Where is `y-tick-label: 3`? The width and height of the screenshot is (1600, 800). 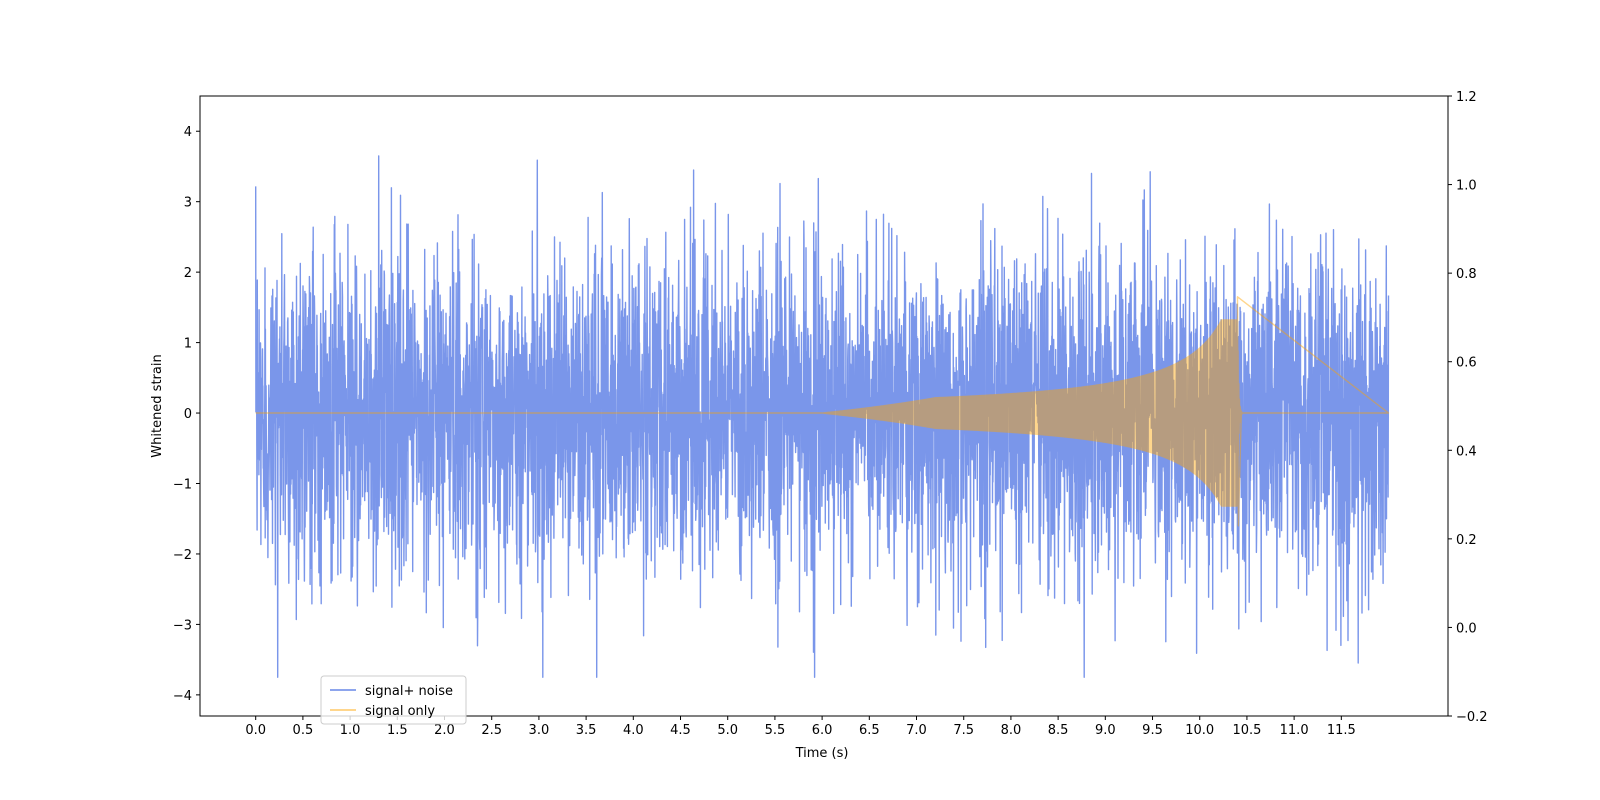
y-tick-label: 3 is located at coordinates (188, 203).